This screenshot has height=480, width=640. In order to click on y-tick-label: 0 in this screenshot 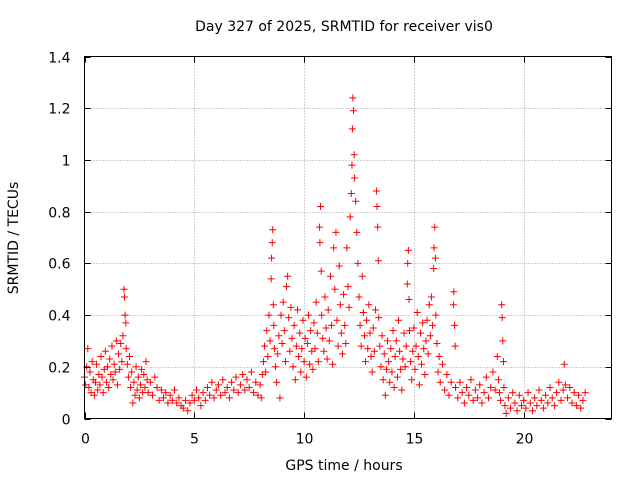, I will do `click(66, 421)`.